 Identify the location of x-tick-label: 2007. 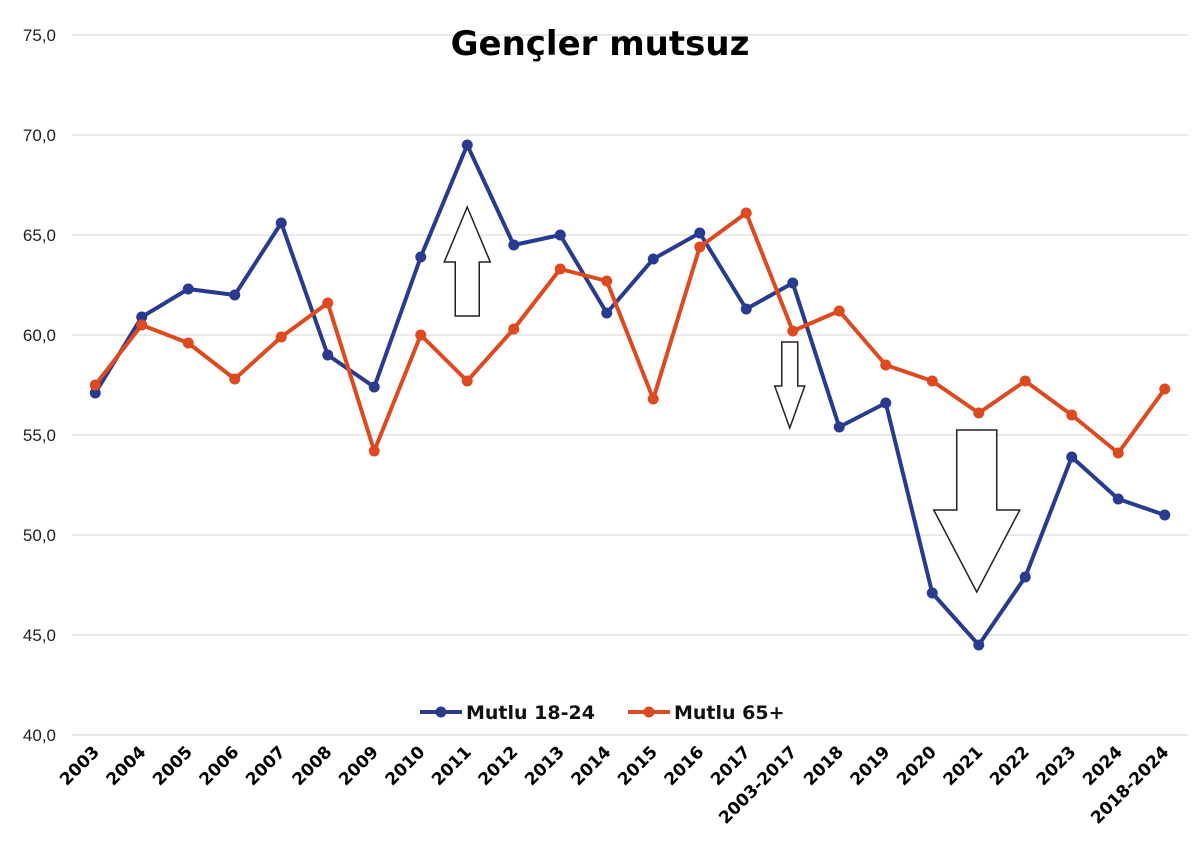
(266, 766).